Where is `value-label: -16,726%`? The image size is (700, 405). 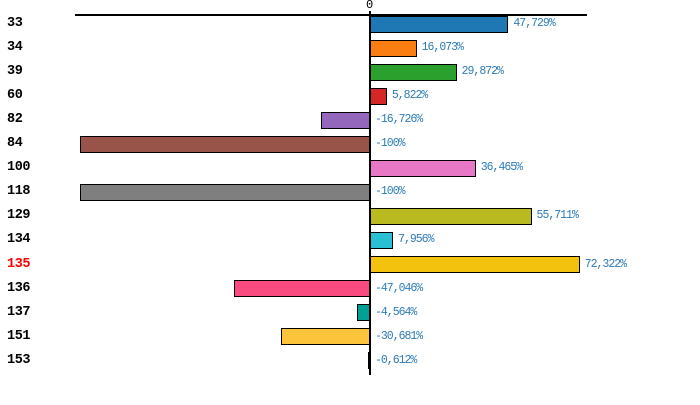 value-label: -16,726% is located at coordinates (399, 120).